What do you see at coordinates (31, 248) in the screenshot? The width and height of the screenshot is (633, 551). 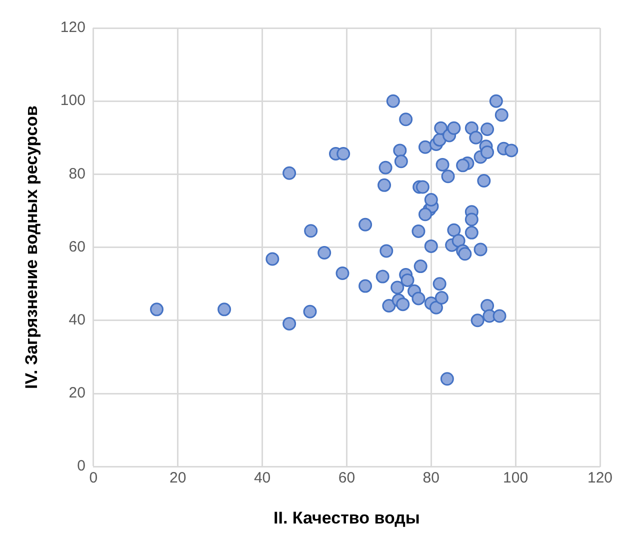 I see `y-axis-title: IV. Загрязнение водных ресурсов` at bounding box center [31, 248].